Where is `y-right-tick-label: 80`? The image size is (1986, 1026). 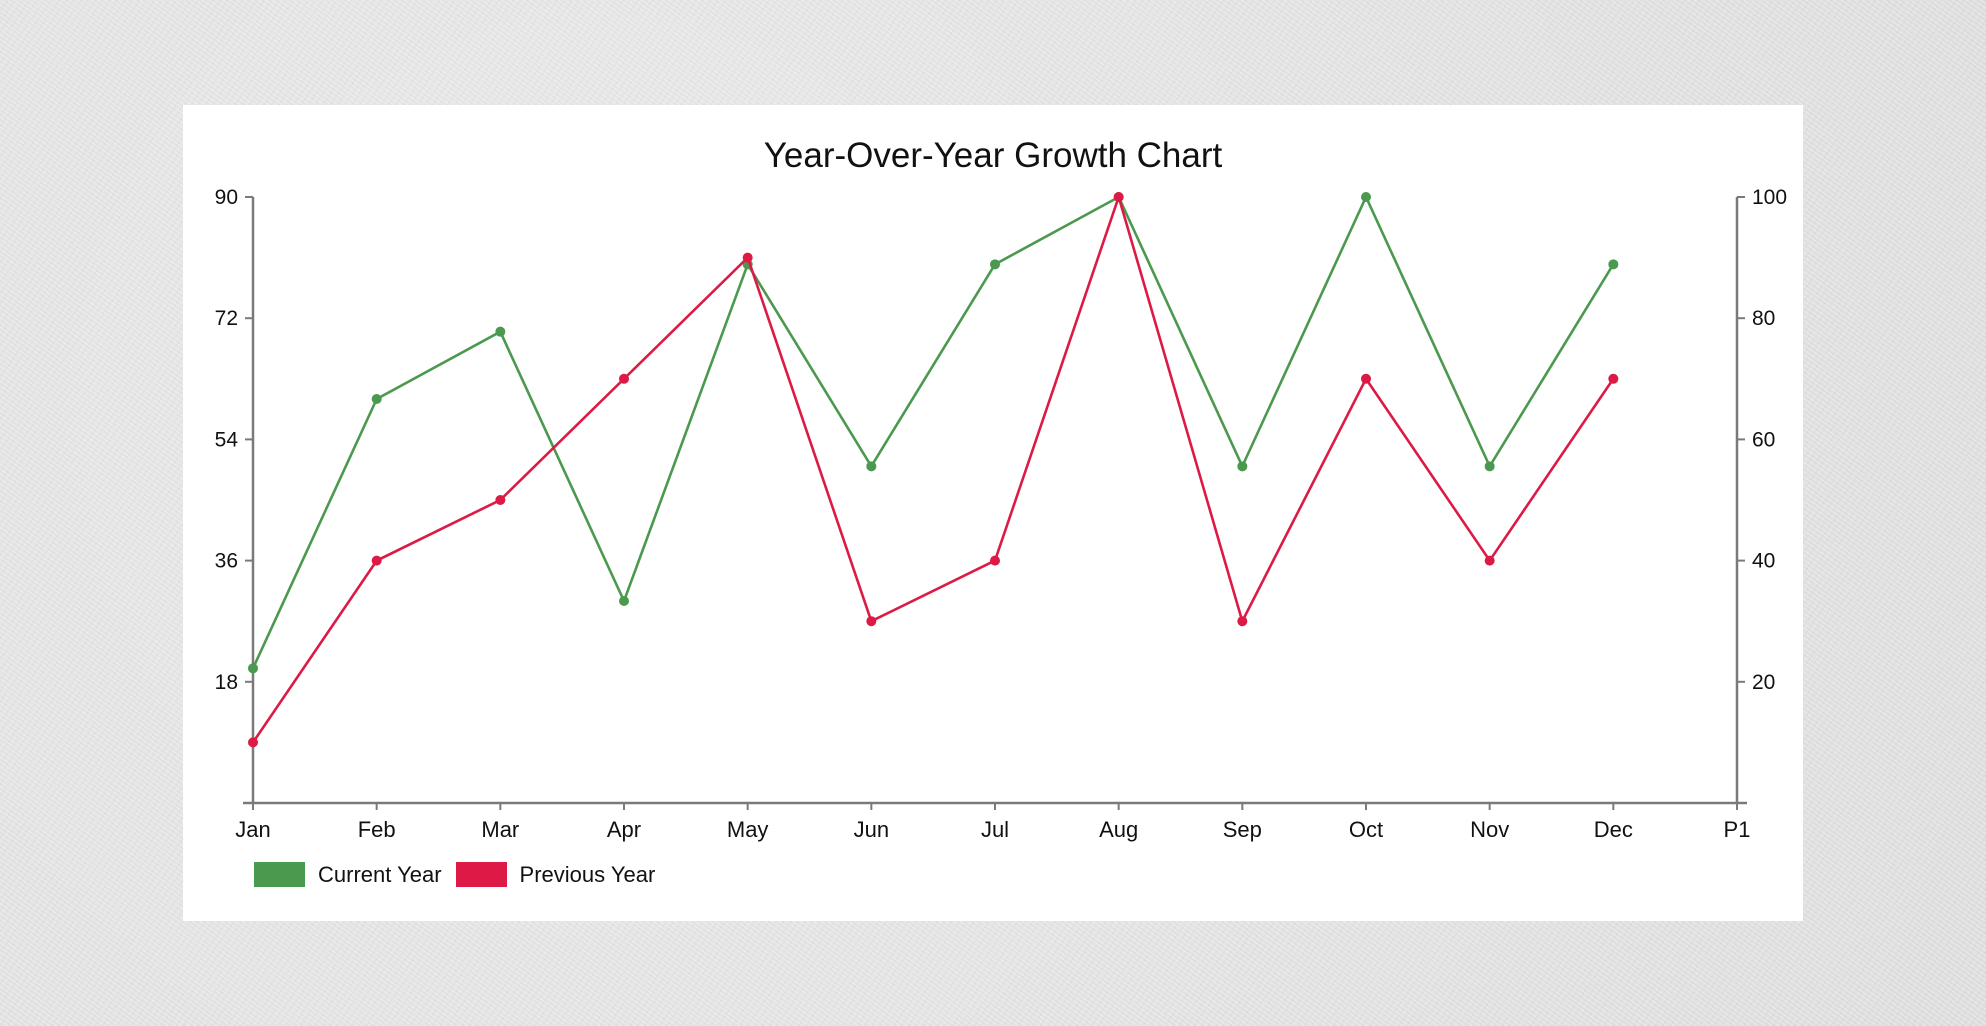 y-right-tick-label: 80 is located at coordinates (1763, 318).